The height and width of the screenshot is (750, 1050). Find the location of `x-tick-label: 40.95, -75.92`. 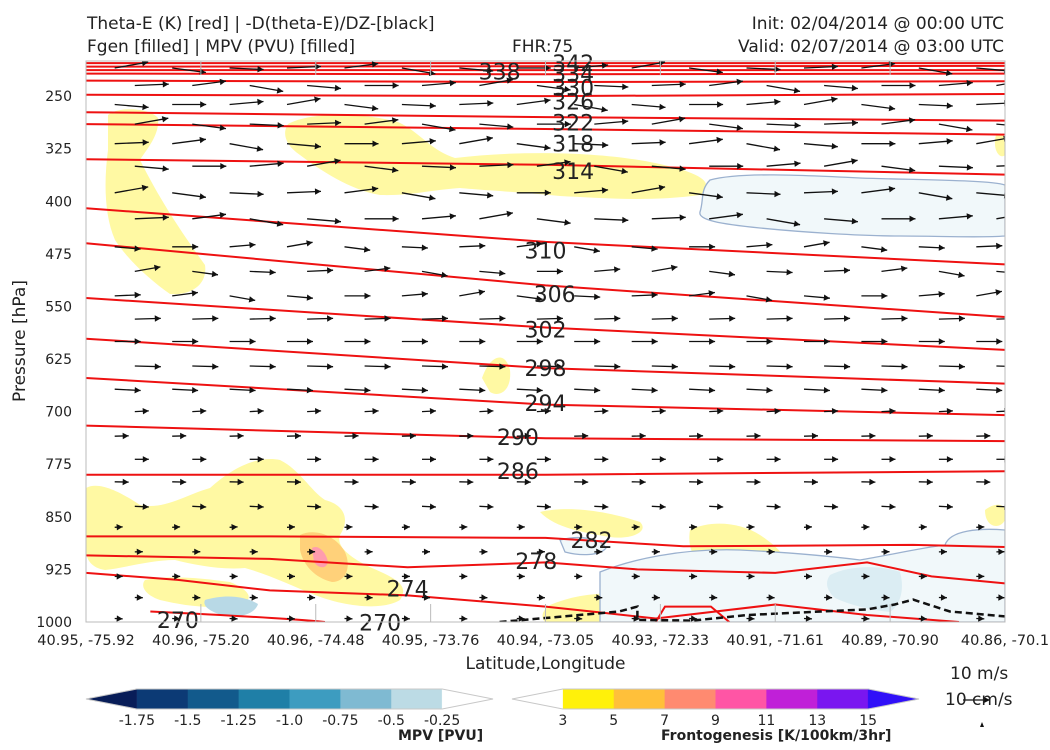

x-tick-label: 40.95, -75.92 is located at coordinates (85, 641).